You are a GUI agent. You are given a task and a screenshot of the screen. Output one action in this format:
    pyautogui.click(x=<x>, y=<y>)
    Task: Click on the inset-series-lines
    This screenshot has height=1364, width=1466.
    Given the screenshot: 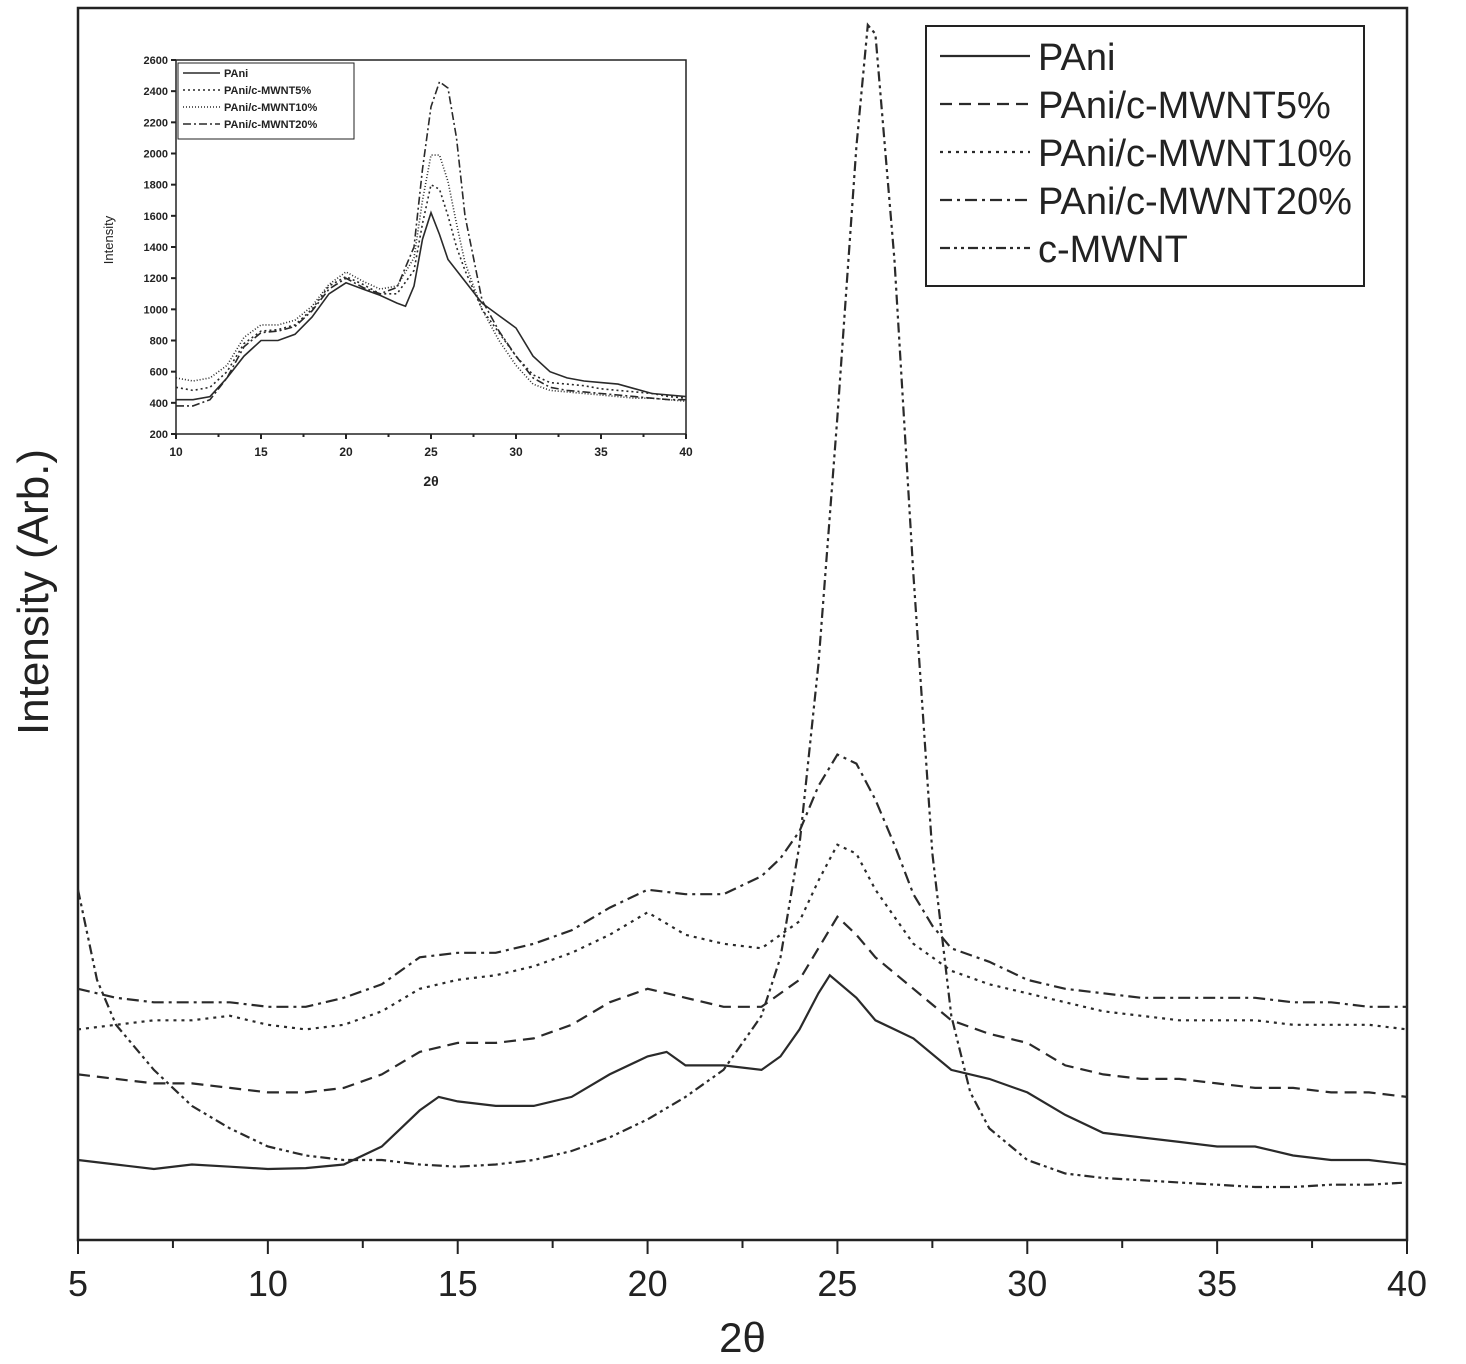 What is the action you would take?
    pyautogui.click(x=431, y=243)
    